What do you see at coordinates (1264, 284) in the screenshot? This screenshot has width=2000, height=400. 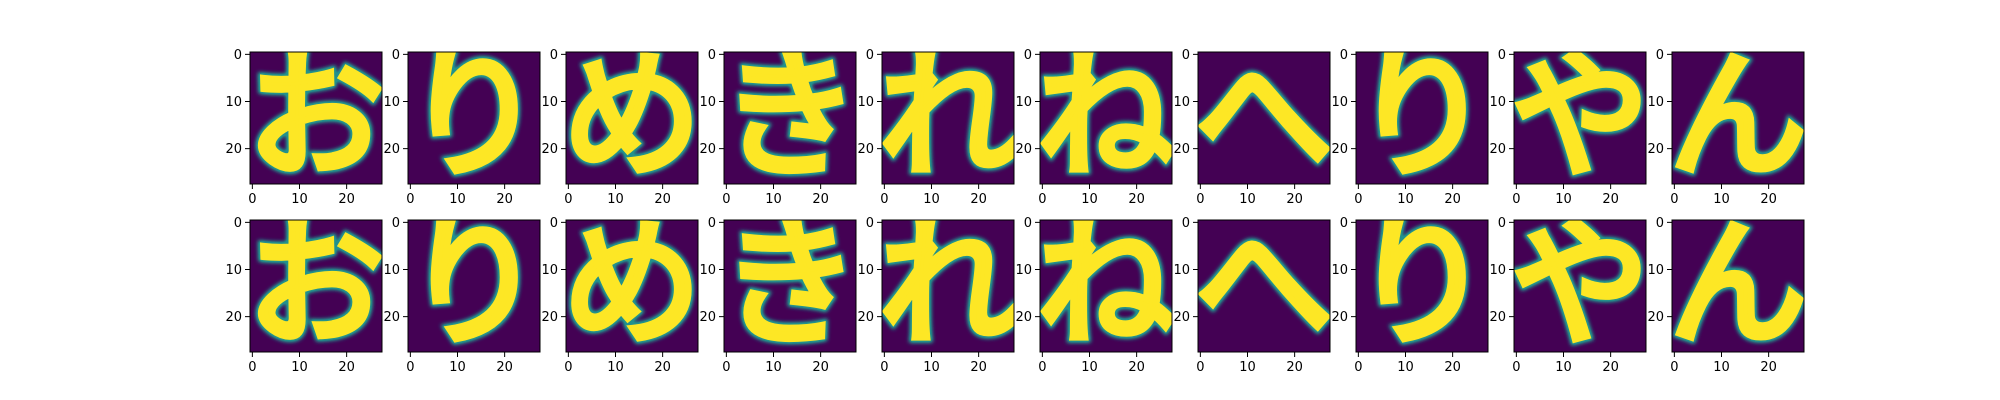 I see `glyph: へ` at bounding box center [1264, 284].